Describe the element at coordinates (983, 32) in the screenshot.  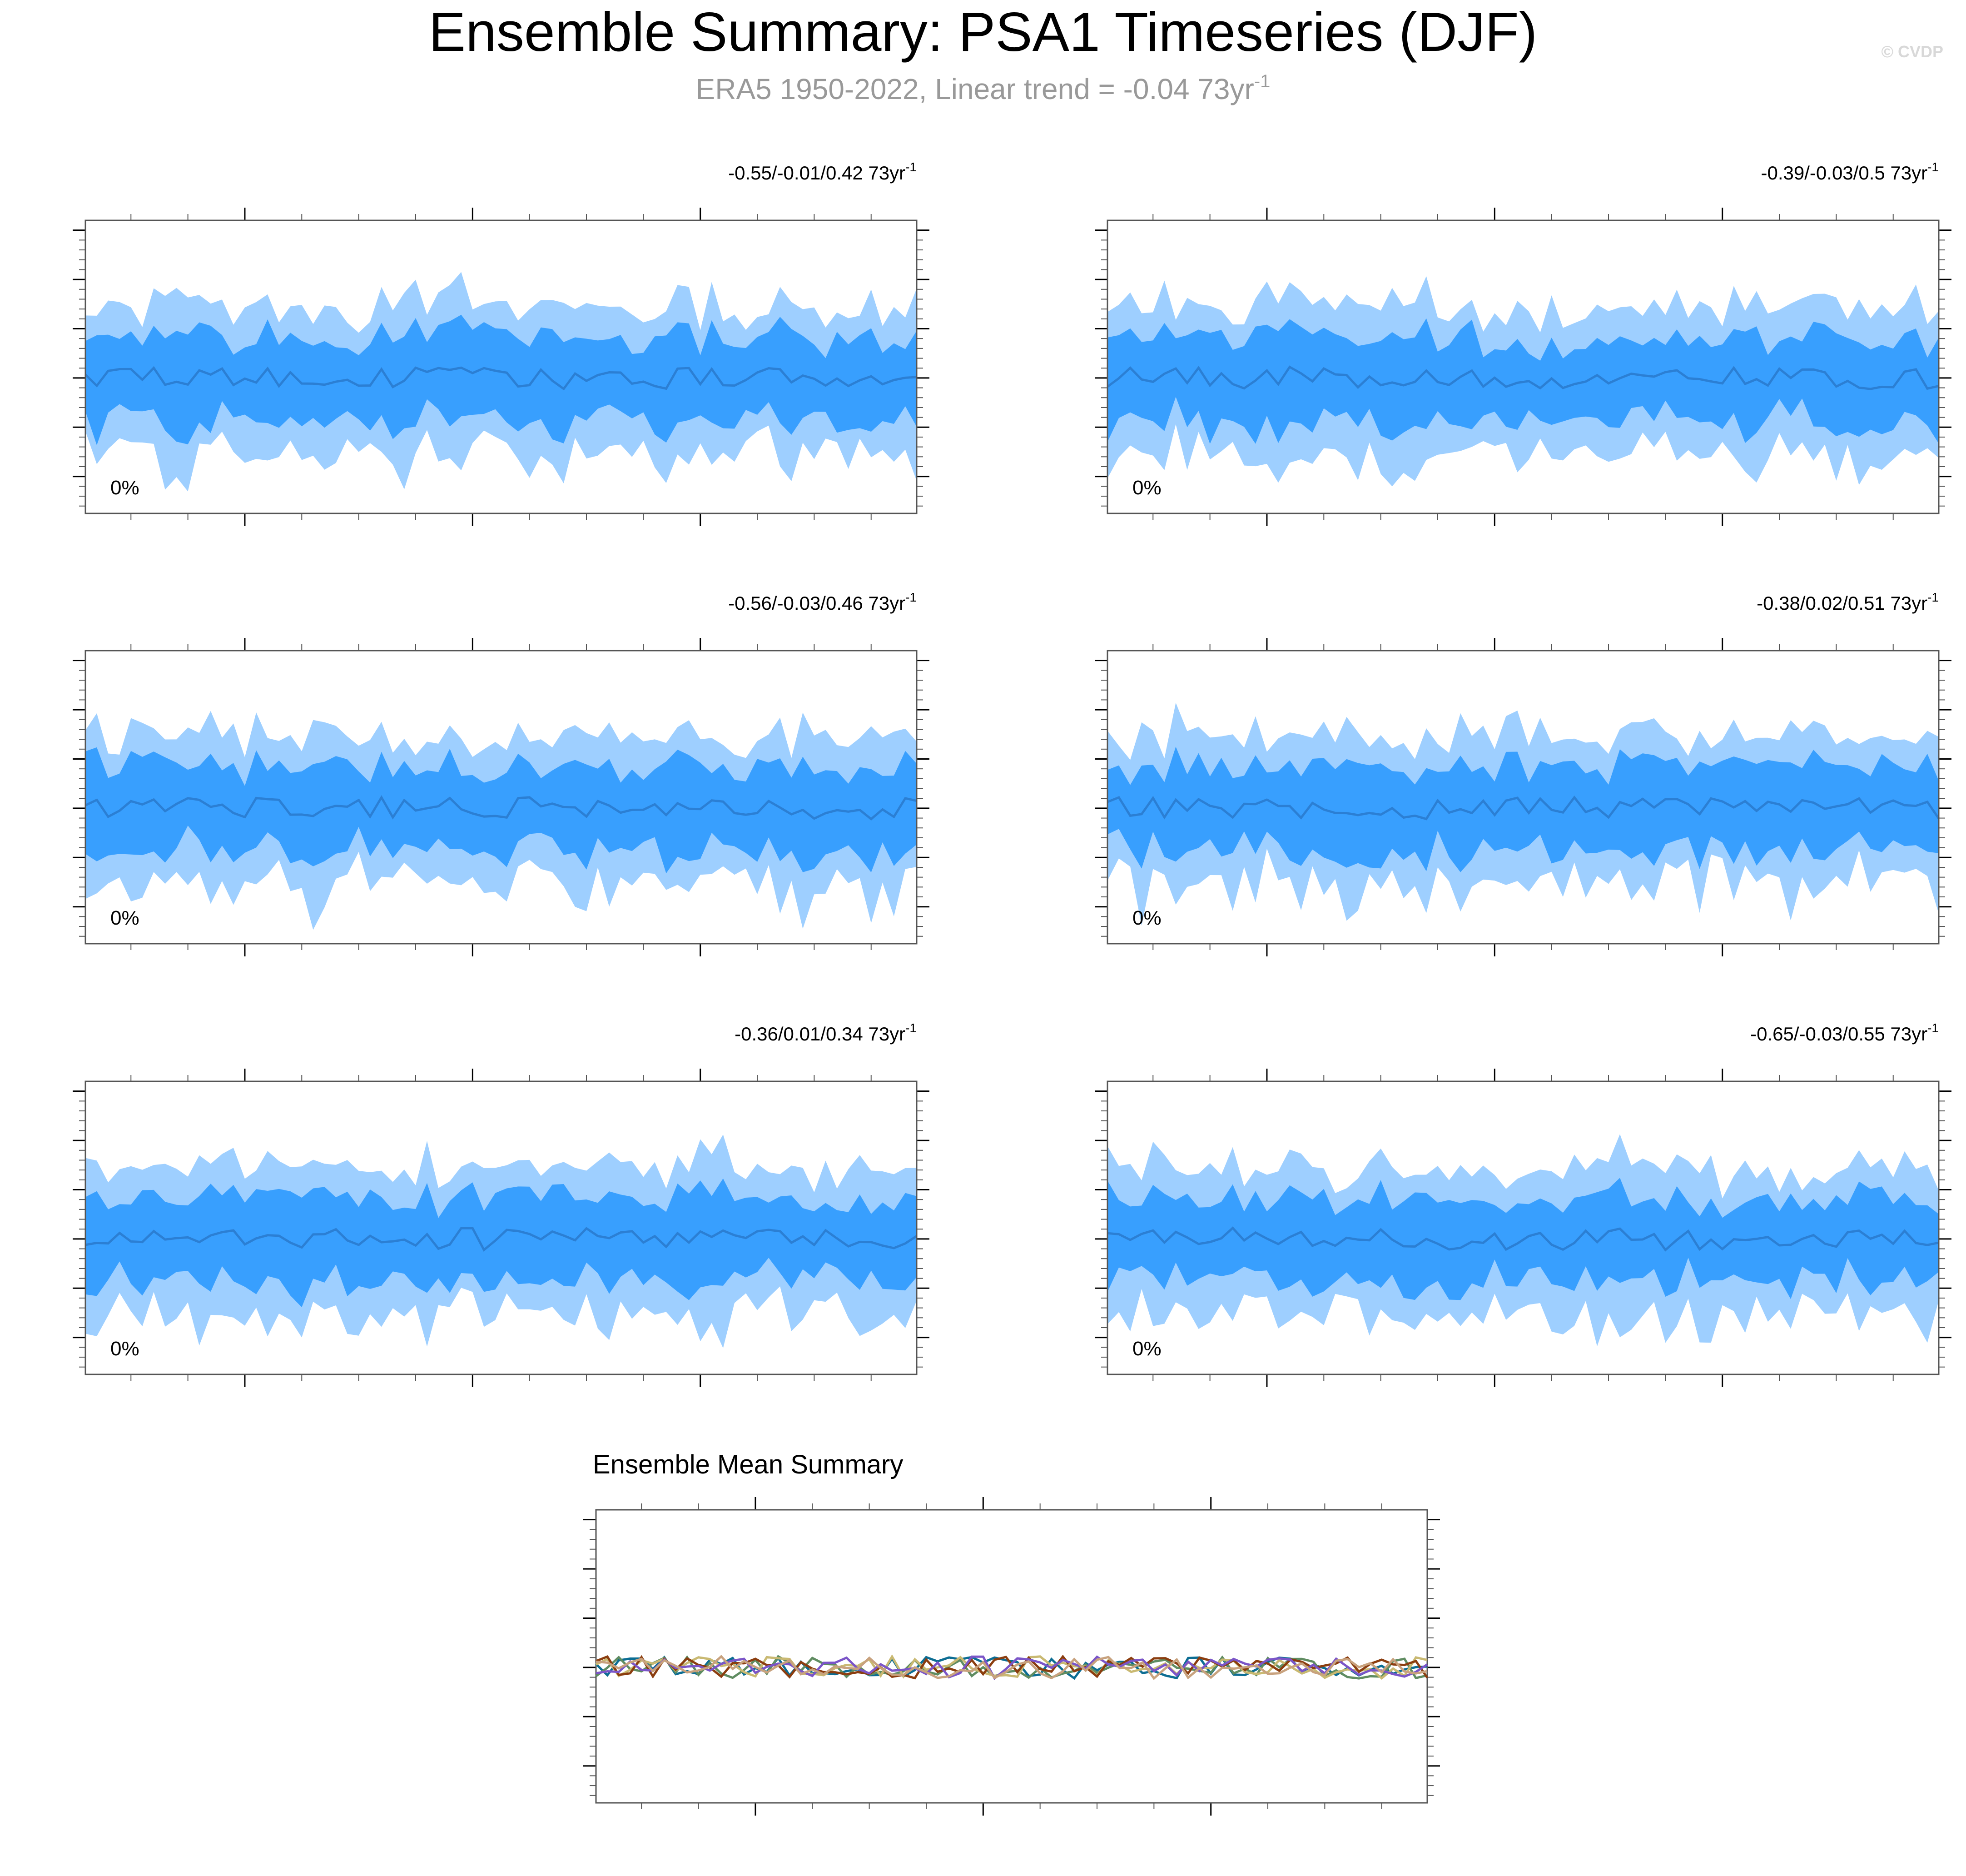
I see `main-title: Ensemble Summary: PSA1 Timeseries (DJF)` at that location.